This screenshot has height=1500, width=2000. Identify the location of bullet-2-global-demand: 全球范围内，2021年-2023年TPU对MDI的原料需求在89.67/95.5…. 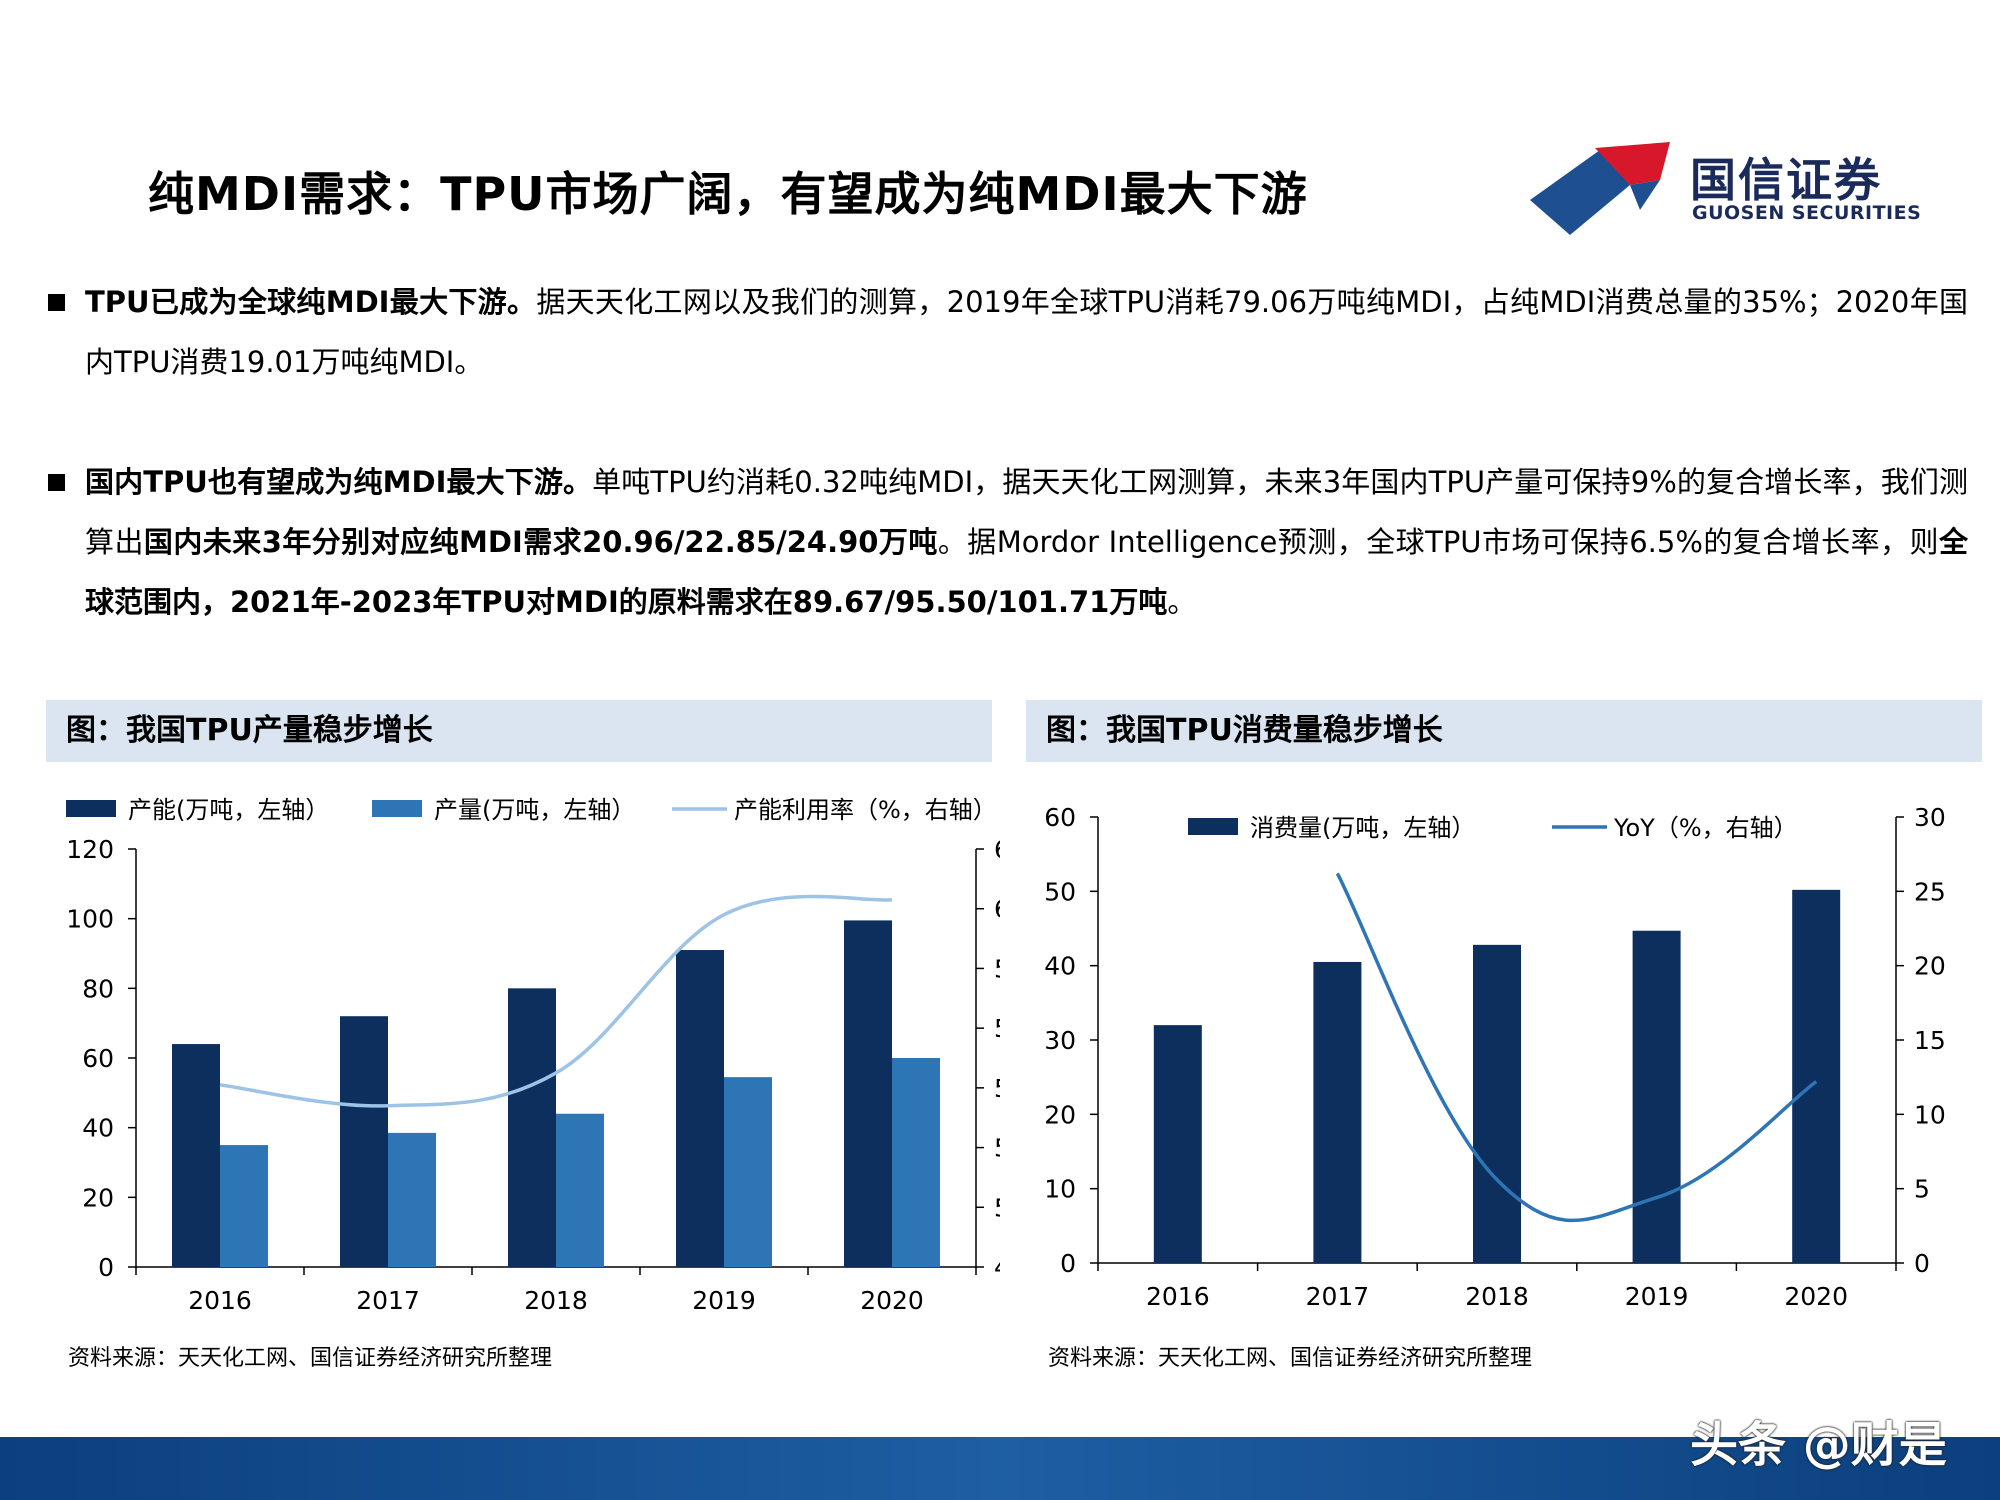
(1026, 572).